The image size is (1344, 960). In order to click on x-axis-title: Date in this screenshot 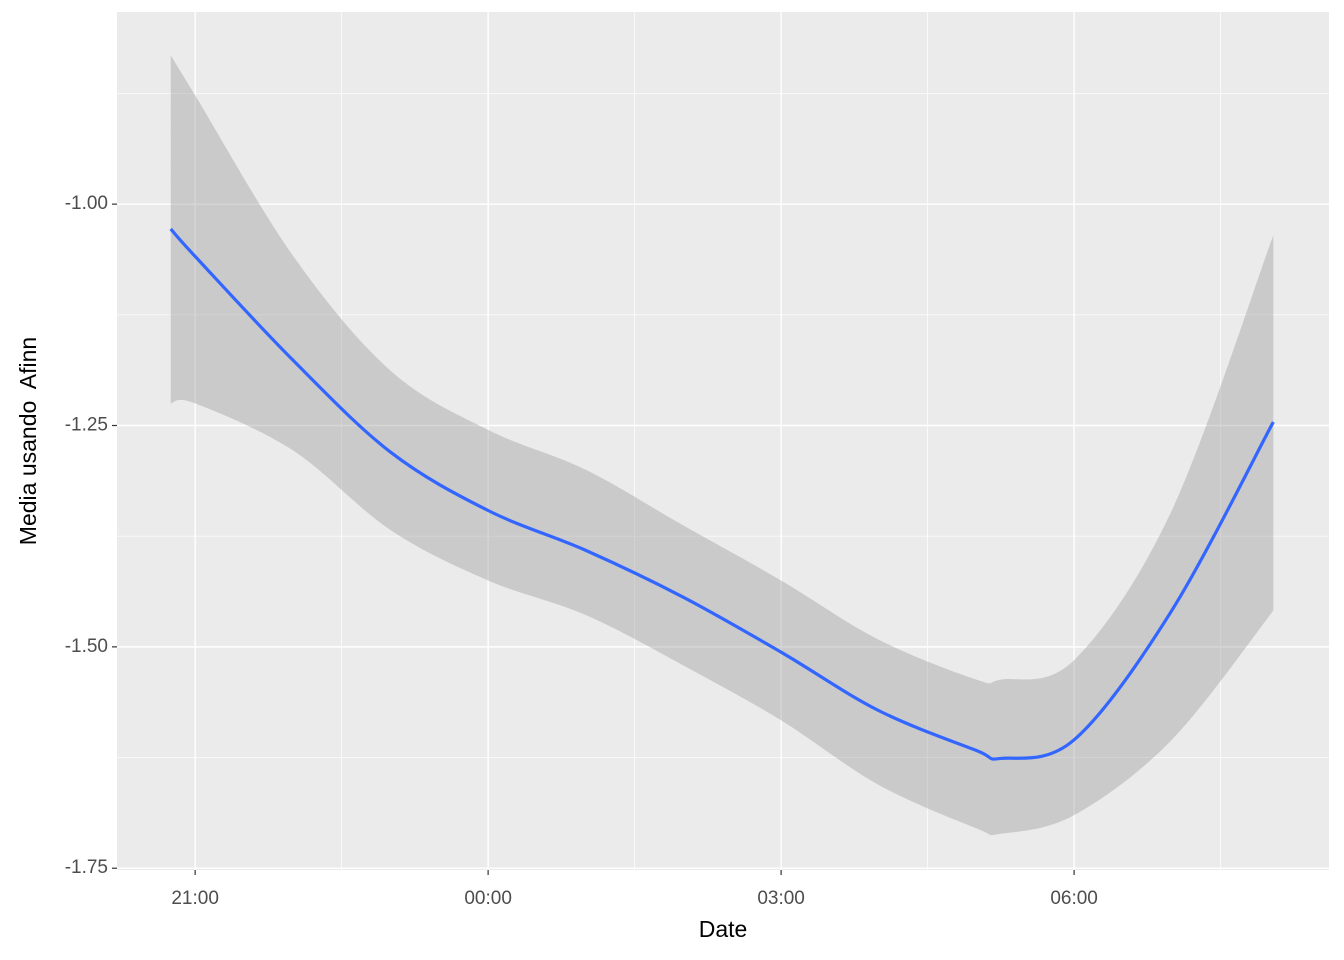, I will do `click(723, 929)`.